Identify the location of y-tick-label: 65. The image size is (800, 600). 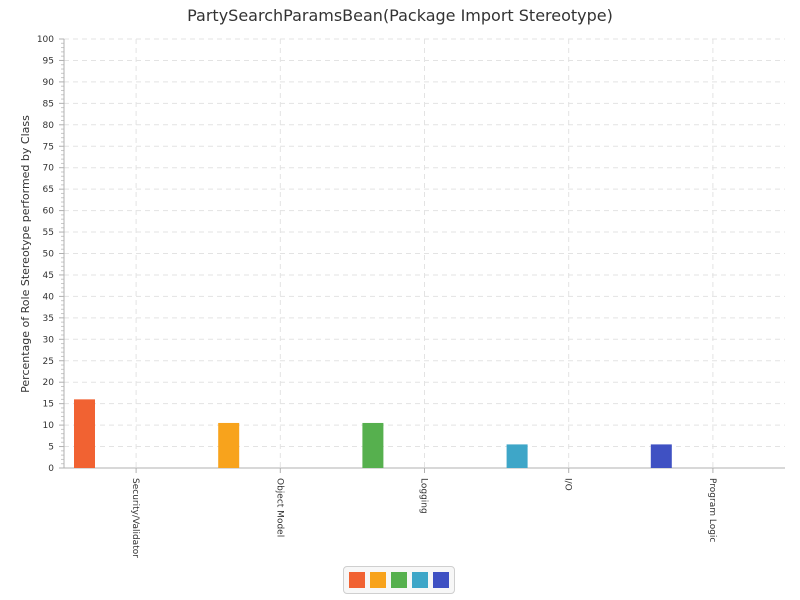
(48, 190).